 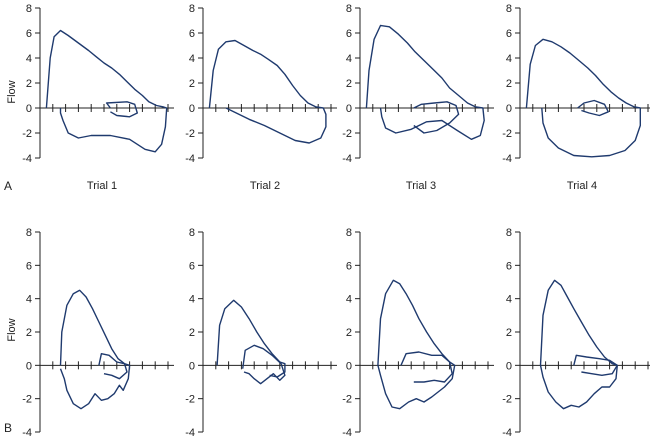 What do you see at coordinates (509, 34) in the screenshot?
I see `y-tick-label-a-4: 6` at bounding box center [509, 34].